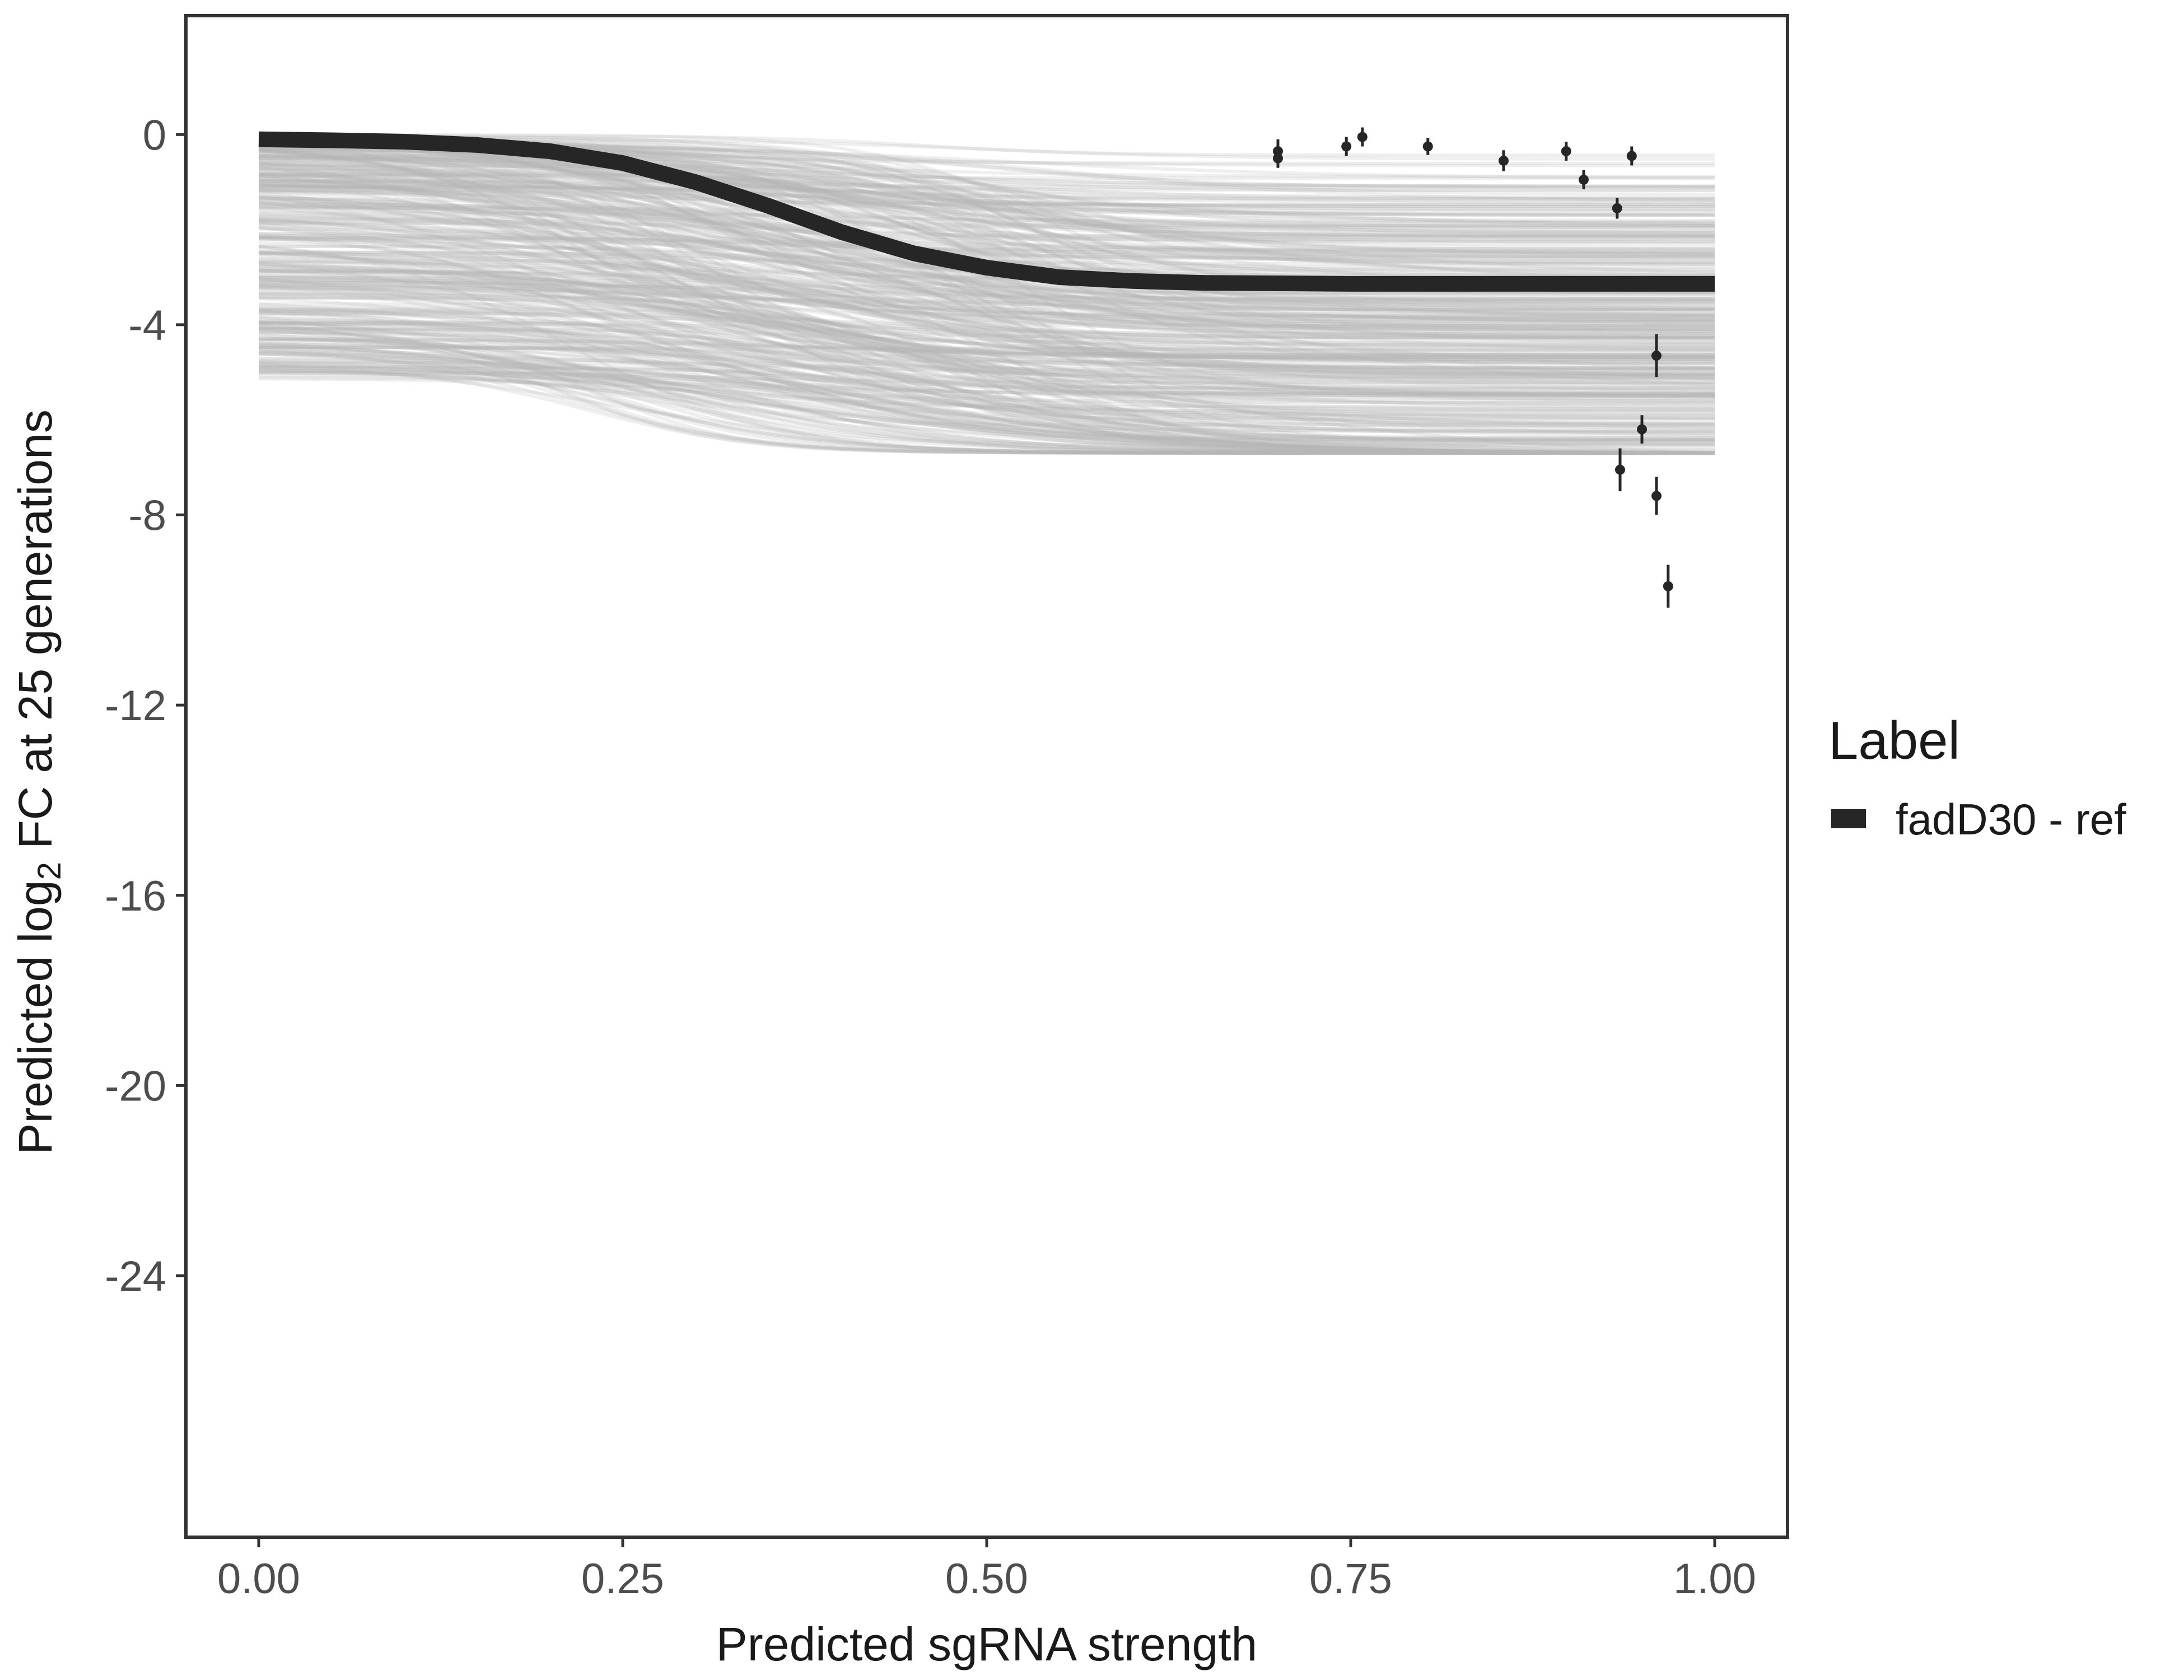 This screenshot has width=2184, height=1680. I want to click on x-axis-title: Predicted sgRNA strength, so click(987, 1644).